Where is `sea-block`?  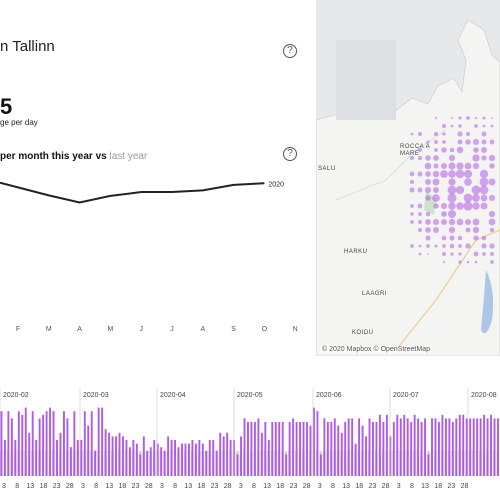 sea-block is located at coordinates (366, 80).